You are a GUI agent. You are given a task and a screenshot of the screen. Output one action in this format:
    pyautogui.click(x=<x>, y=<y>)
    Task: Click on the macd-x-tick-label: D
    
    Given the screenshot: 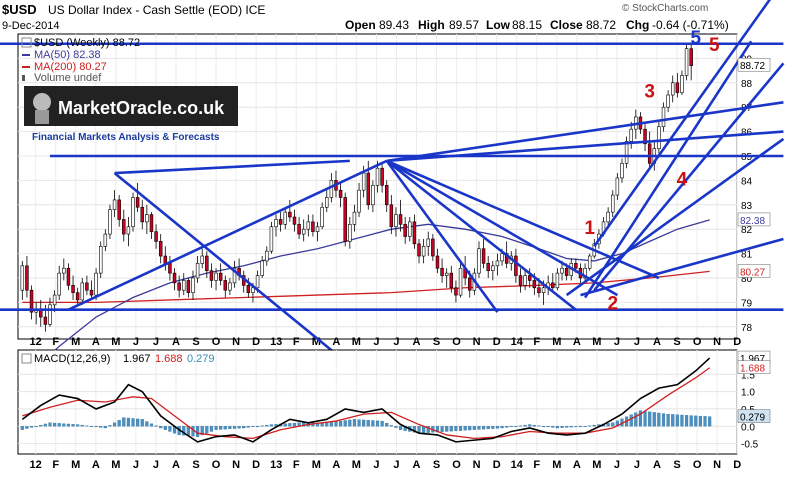 What is the action you would take?
    pyautogui.click(x=737, y=465)
    